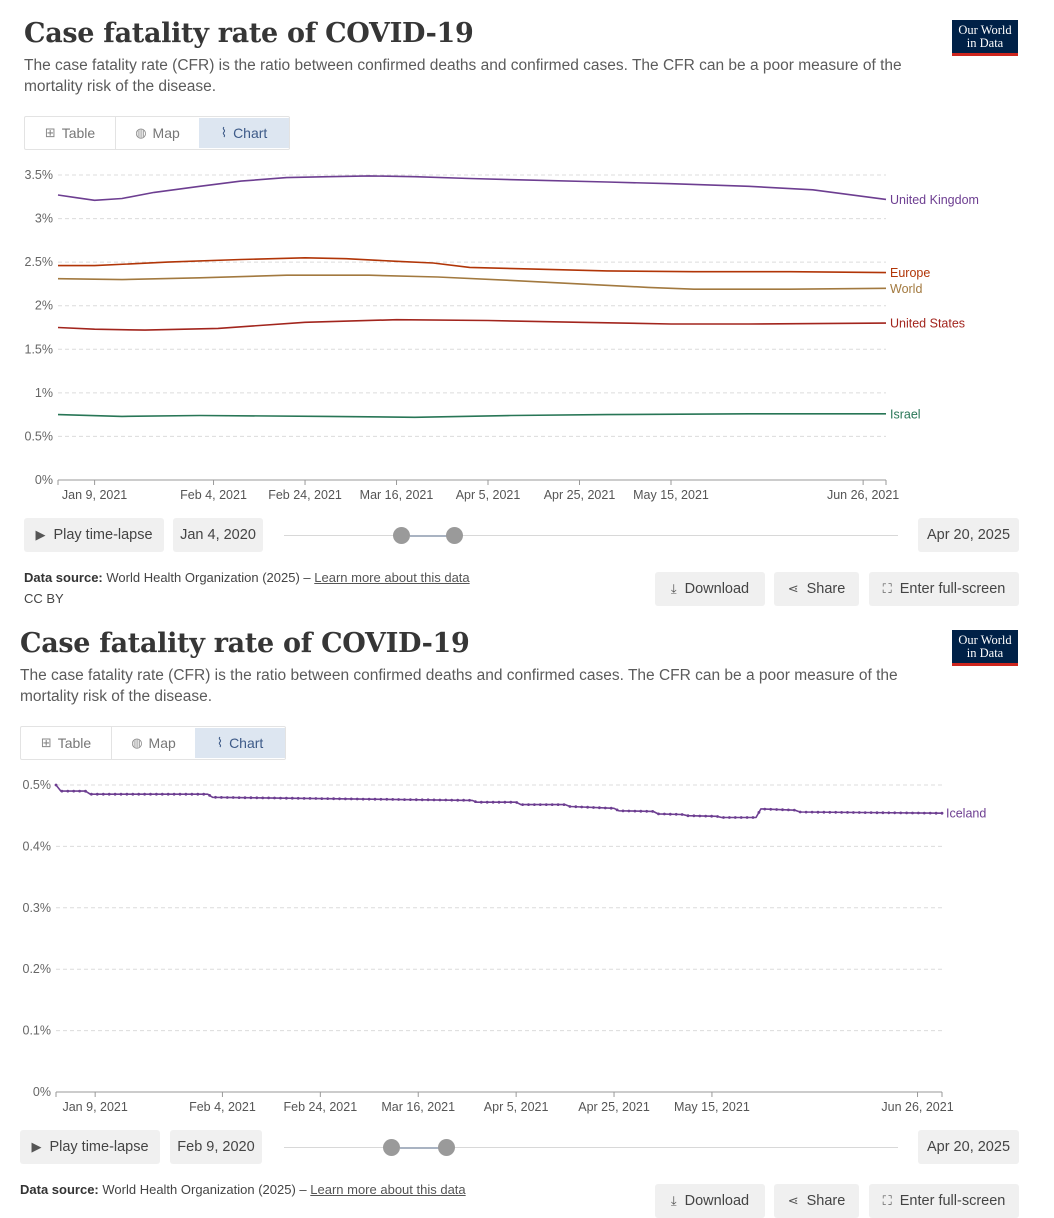  I want to click on series-line-iceland, so click(499, 801).